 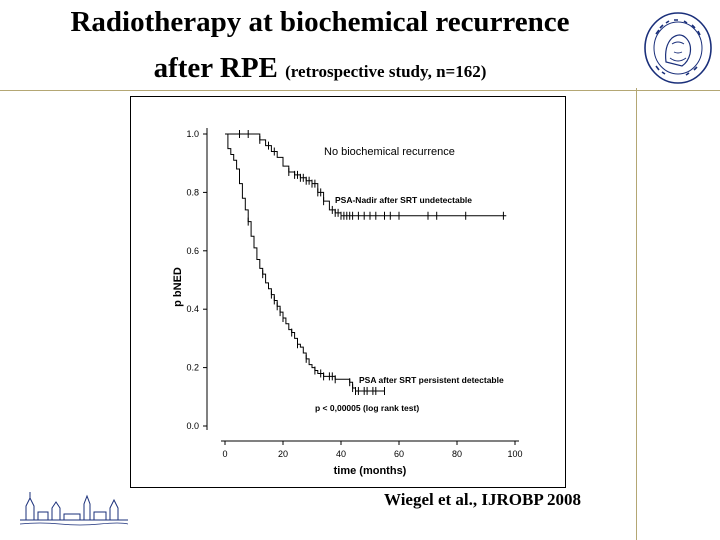 What do you see at coordinates (192, 426) in the screenshot?
I see `y-tick-label: 0.0` at bounding box center [192, 426].